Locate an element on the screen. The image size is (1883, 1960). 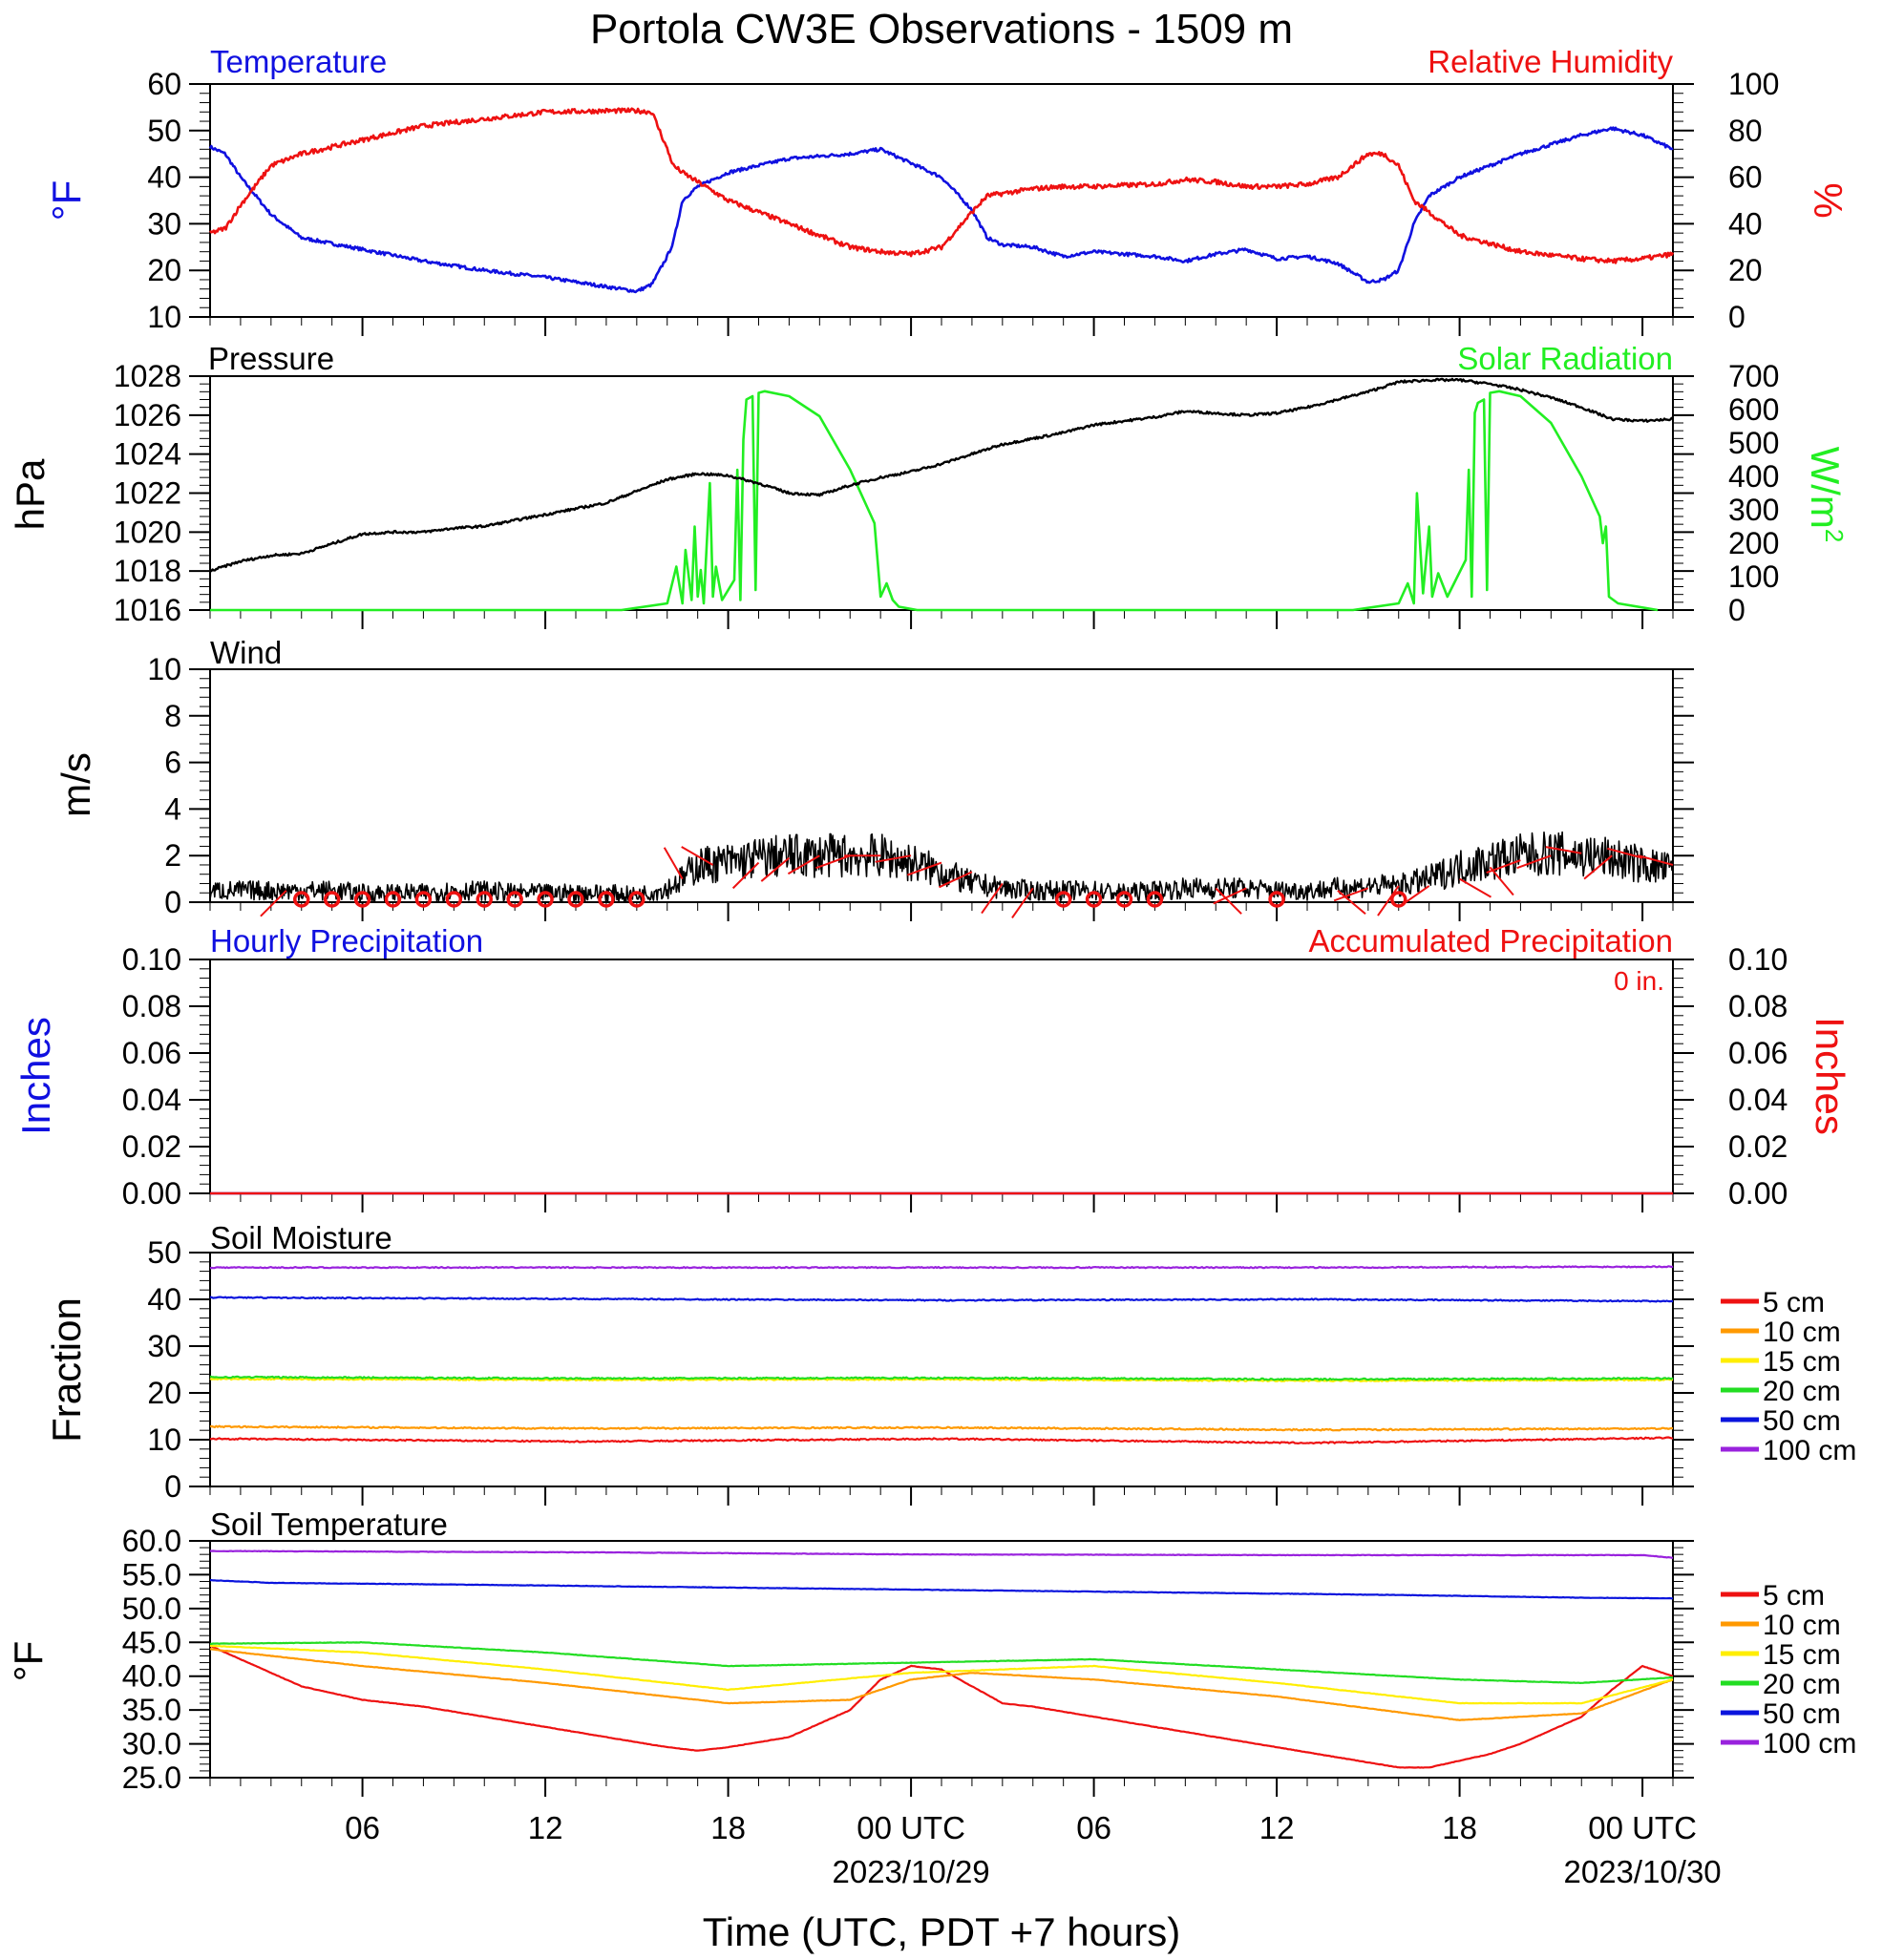
series-soil-temperature-5cm is located at coordinates (941, 1706).